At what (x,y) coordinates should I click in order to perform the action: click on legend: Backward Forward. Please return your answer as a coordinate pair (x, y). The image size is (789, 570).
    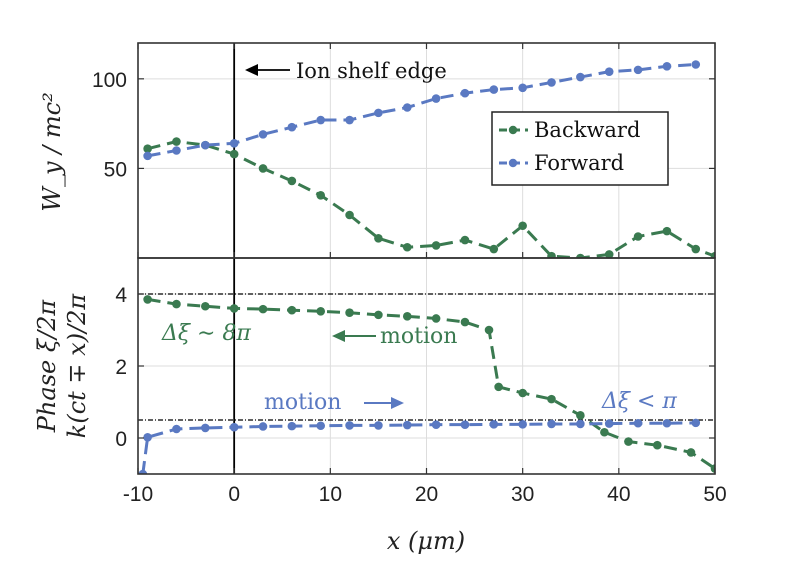
    Looking at the image, I should click on (580, 148).